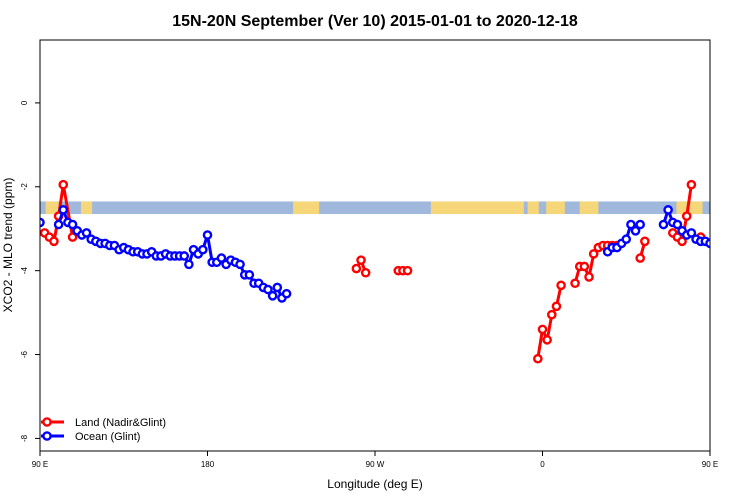  Describe the element at coordinates (375, 208) in the screenshot. I see `ocean-strip` at that location.